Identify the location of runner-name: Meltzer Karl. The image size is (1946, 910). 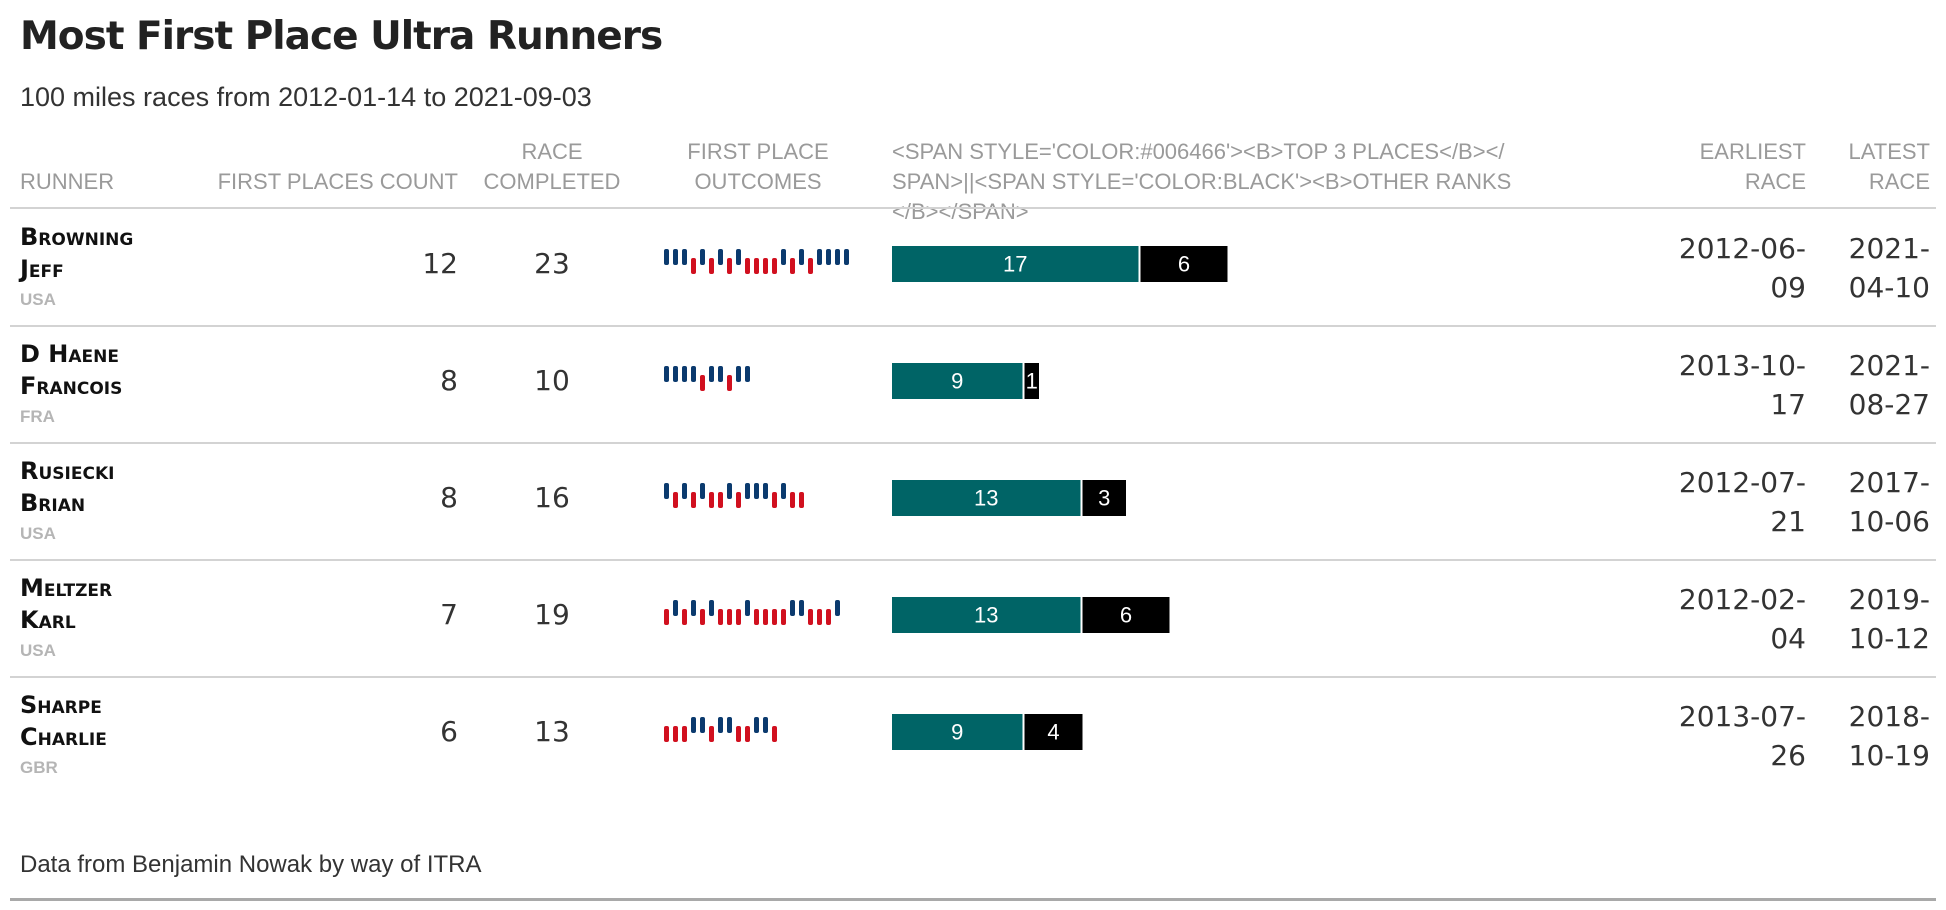
(66, 604).